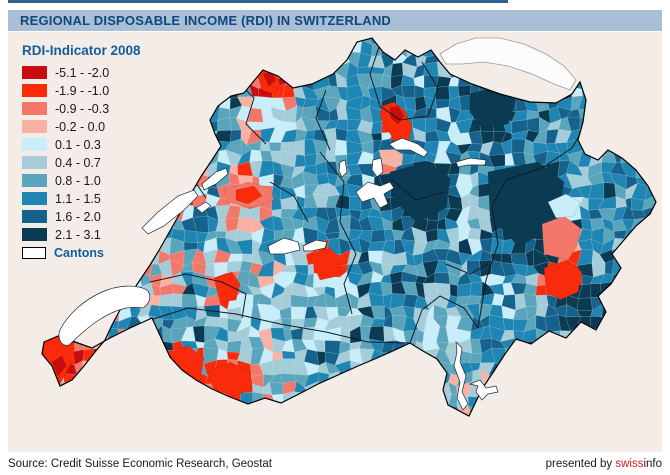 The height and width of the screenshot is (475, 670). I want to click on legend-label: -5.1 - -2.0, so click(82, 72).